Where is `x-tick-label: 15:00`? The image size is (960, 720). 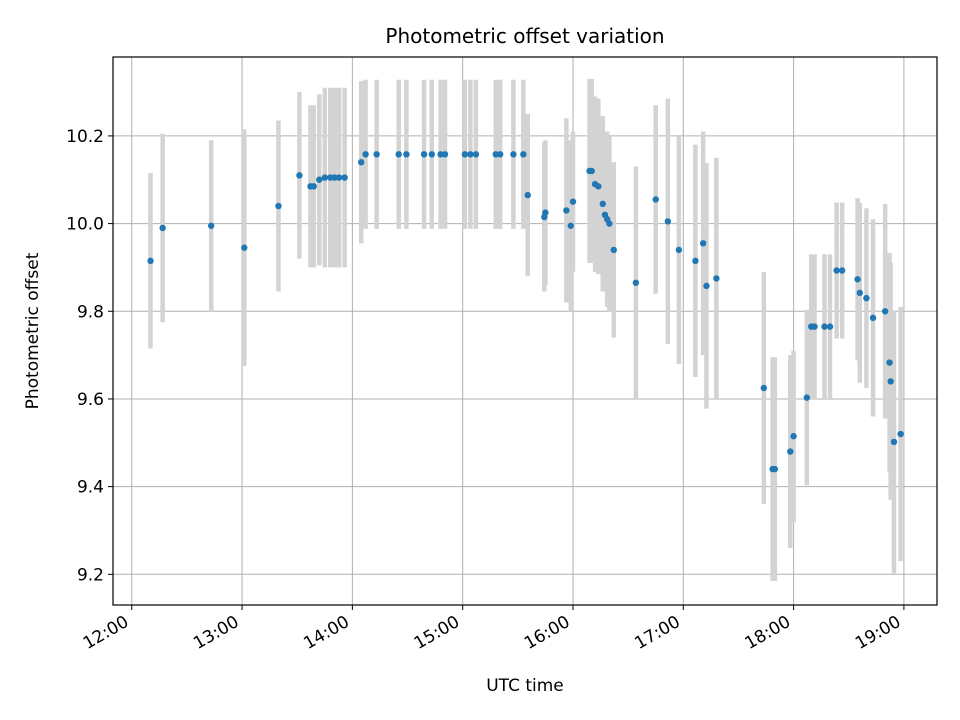 x-tick-label: 15:00 is located at coordinates (437, 633).